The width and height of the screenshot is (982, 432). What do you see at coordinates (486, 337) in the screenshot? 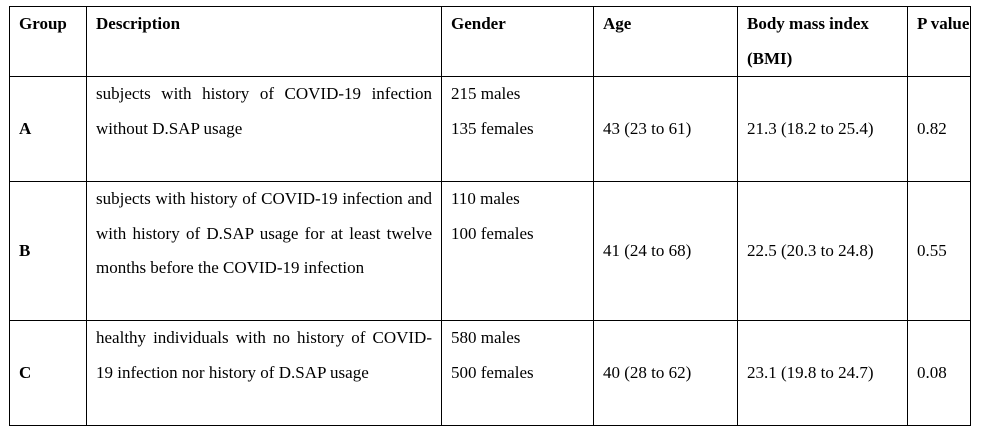
I see `males-count: 580 males` at bounding box center [486, 337].